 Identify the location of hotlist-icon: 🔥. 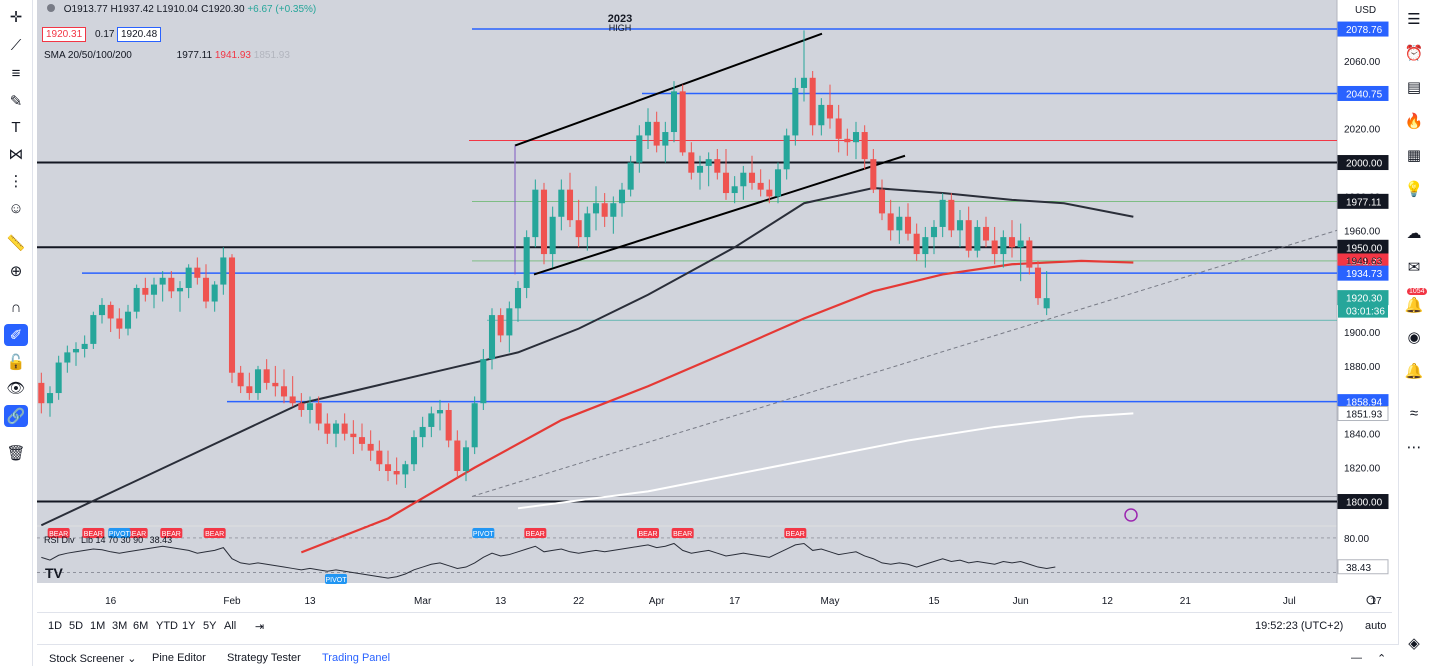
(1414, 121).